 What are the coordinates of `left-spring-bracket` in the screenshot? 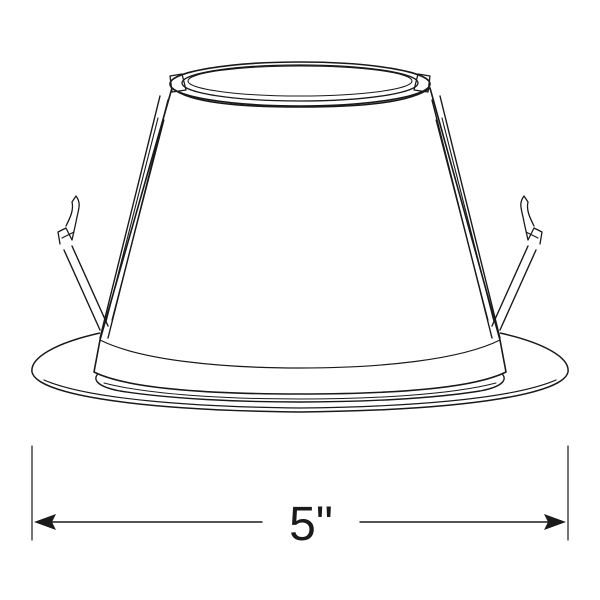 It's located at (134, 217).